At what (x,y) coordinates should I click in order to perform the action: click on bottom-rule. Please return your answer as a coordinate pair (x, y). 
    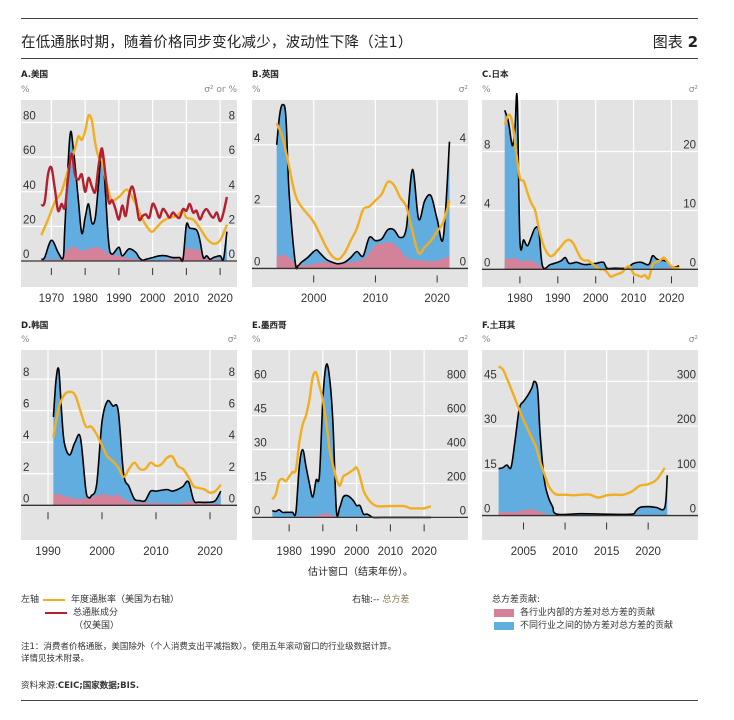
    Looking at the image, I should click on (359, 700).